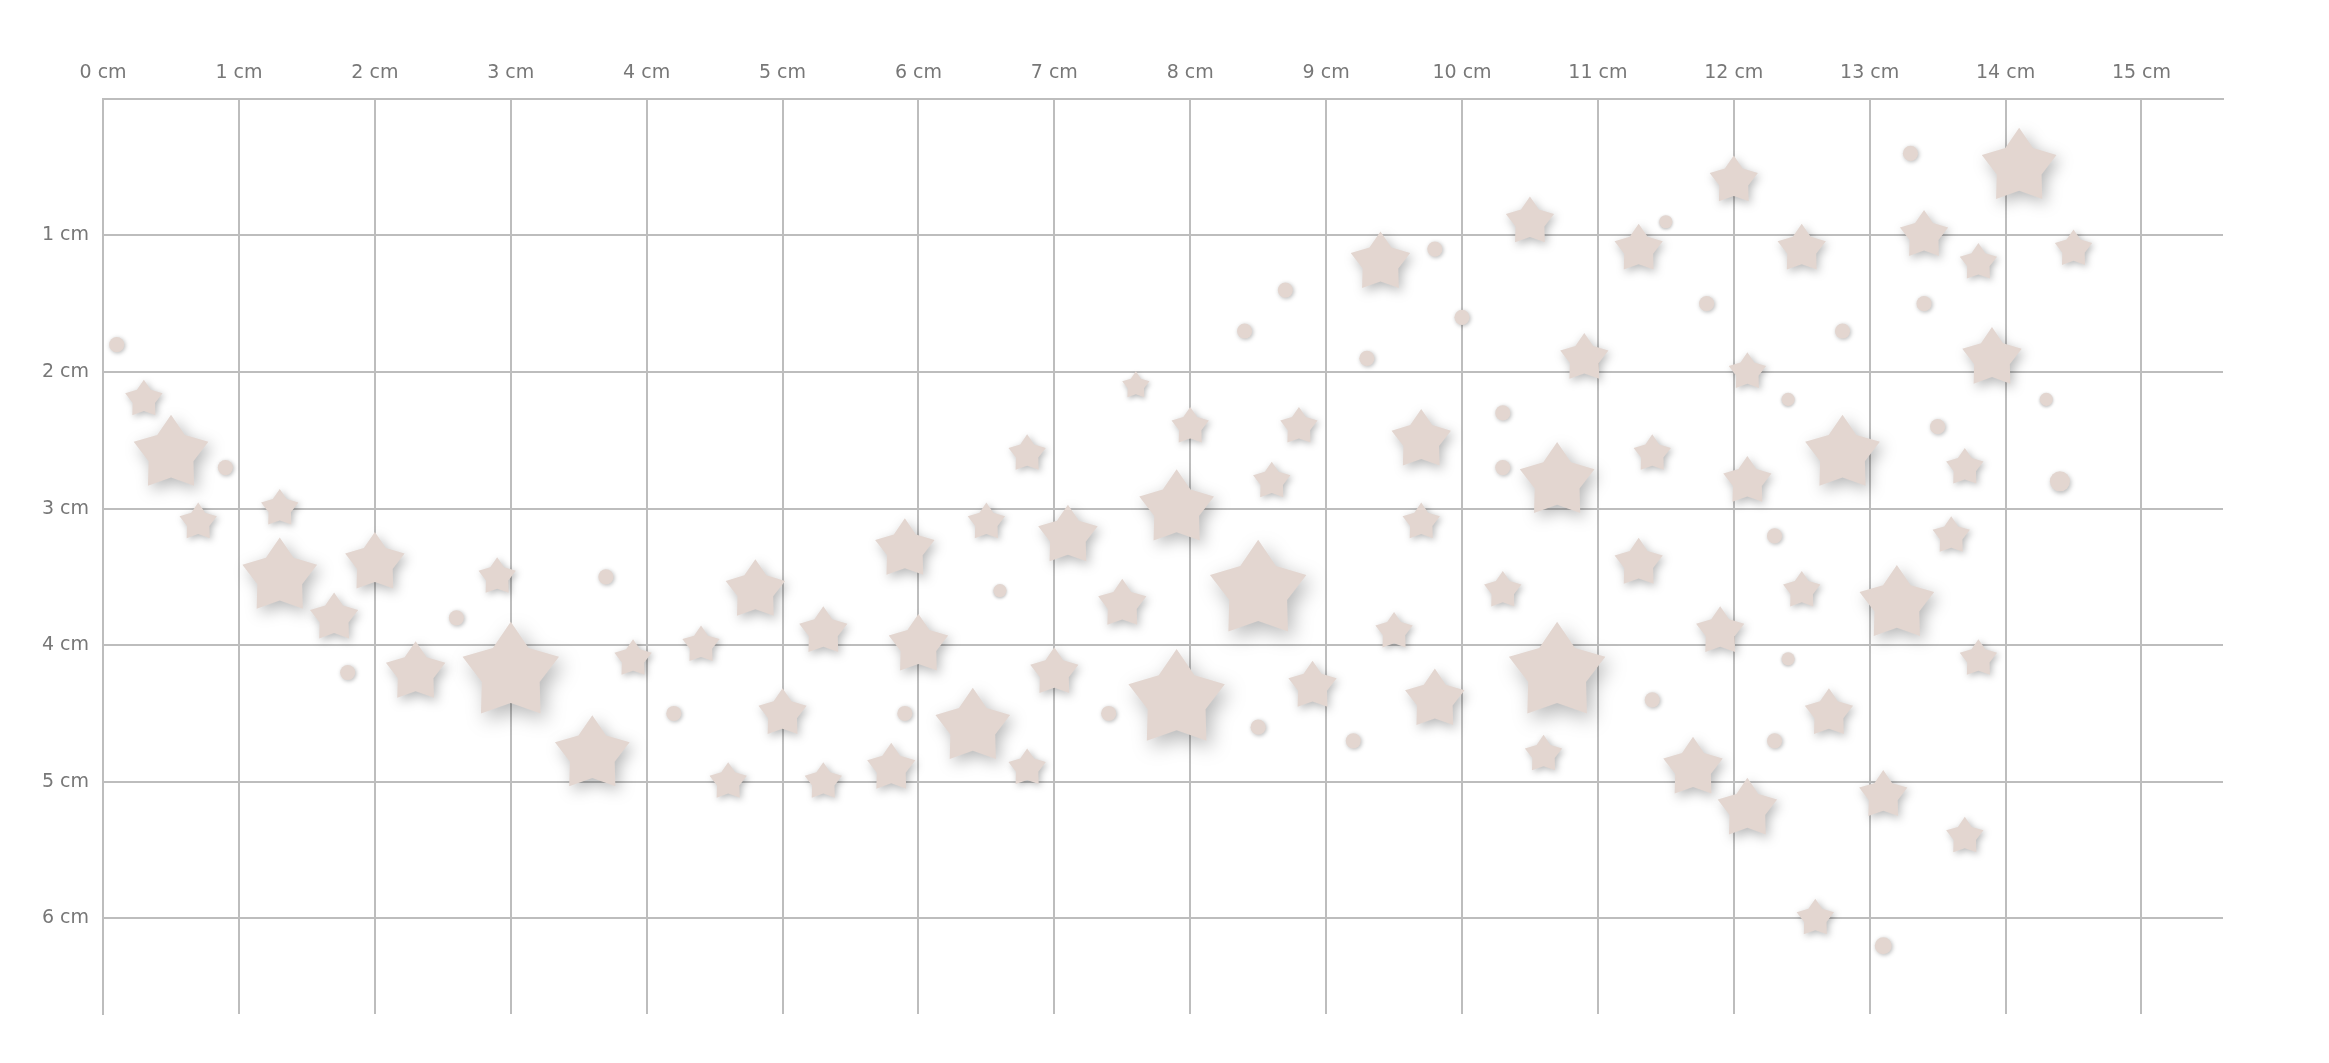  I want to click on x-tick-label: 3 cm, so click(511, 71).